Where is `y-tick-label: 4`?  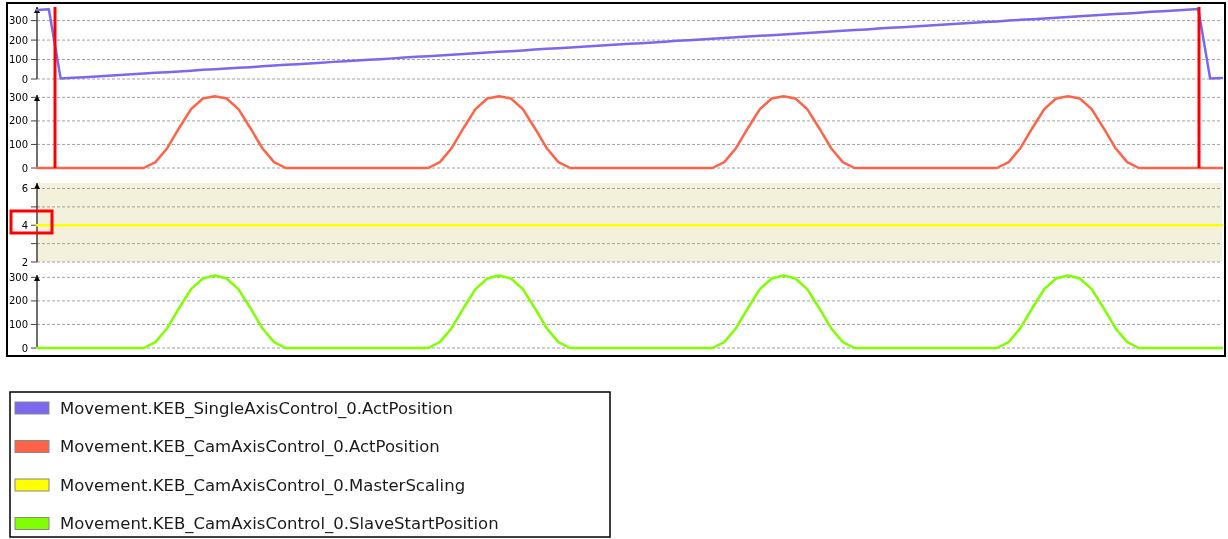
y-tick-label: 4 is located at coordinates (24, 225).